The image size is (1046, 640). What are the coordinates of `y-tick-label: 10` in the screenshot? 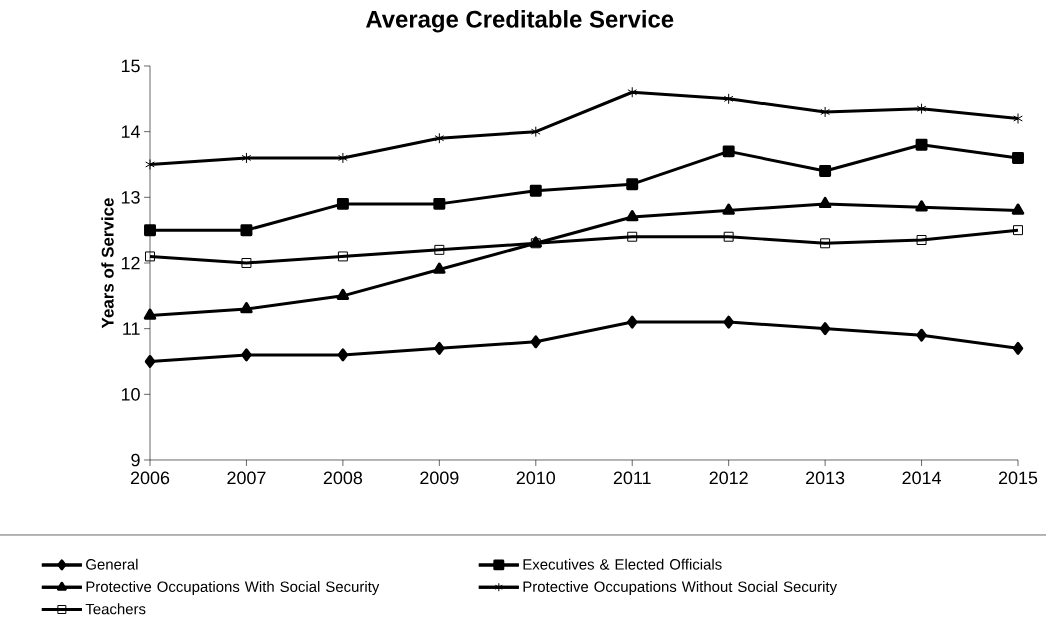 It's located at (130, 394).